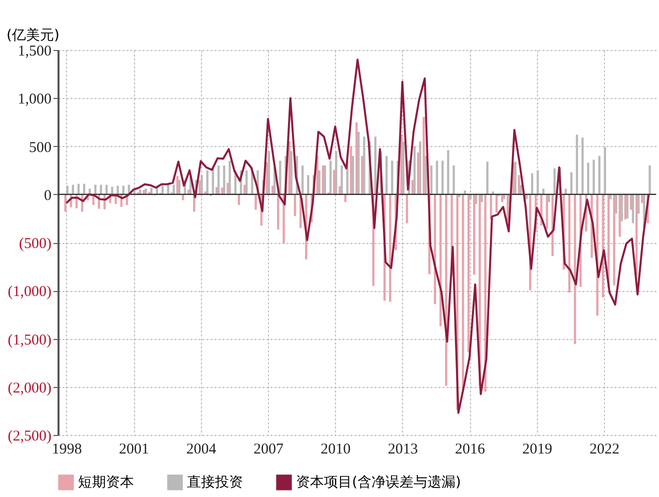  I want to click on y-axis-title: (亿美元), so click(33, 36).